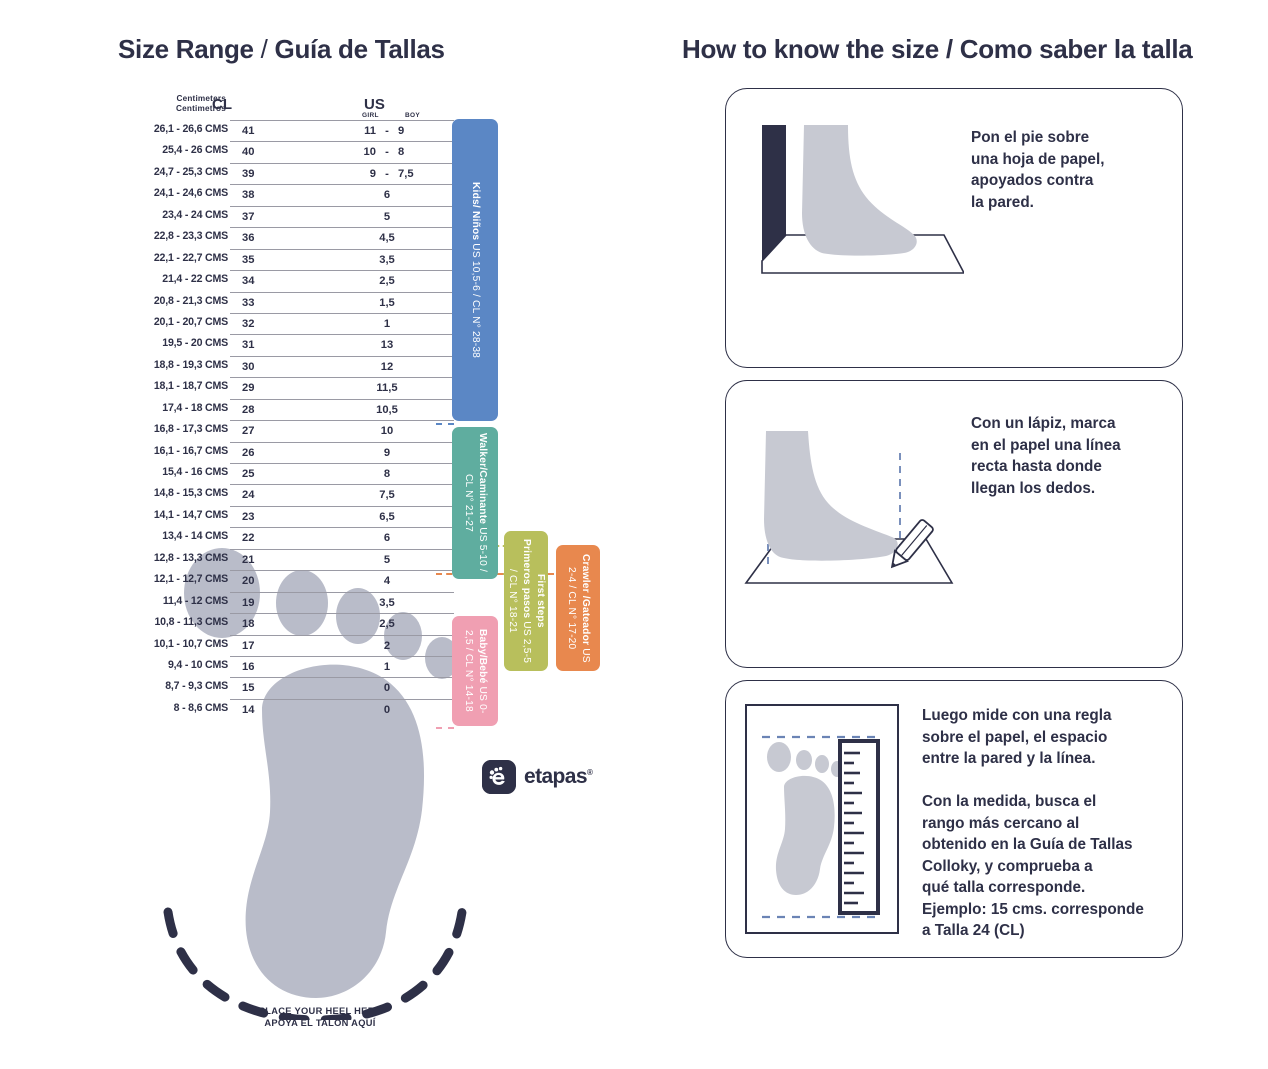 The image size is (1268, 1069). What do you see at coordinates (387, 516) in the screenshot?
I see `cell-us-size: 6,5` at bounding box center [387, 516].